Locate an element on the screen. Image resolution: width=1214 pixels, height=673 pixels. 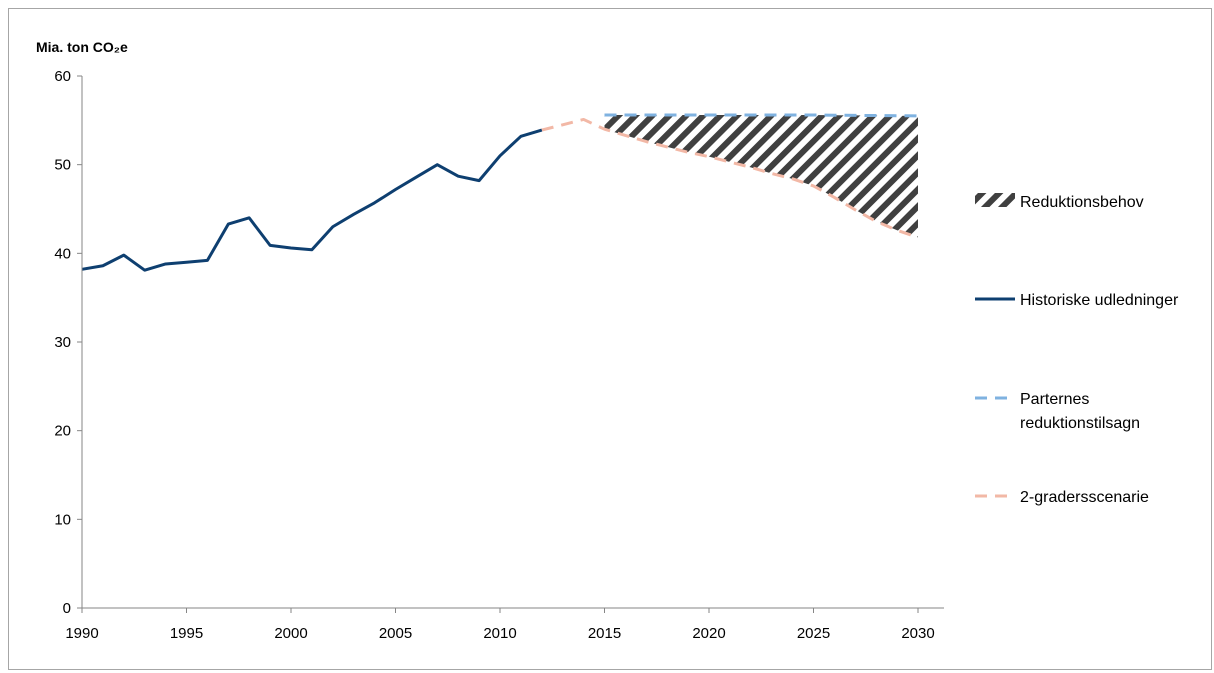
reduction-area is located at coordinates (761, 176).